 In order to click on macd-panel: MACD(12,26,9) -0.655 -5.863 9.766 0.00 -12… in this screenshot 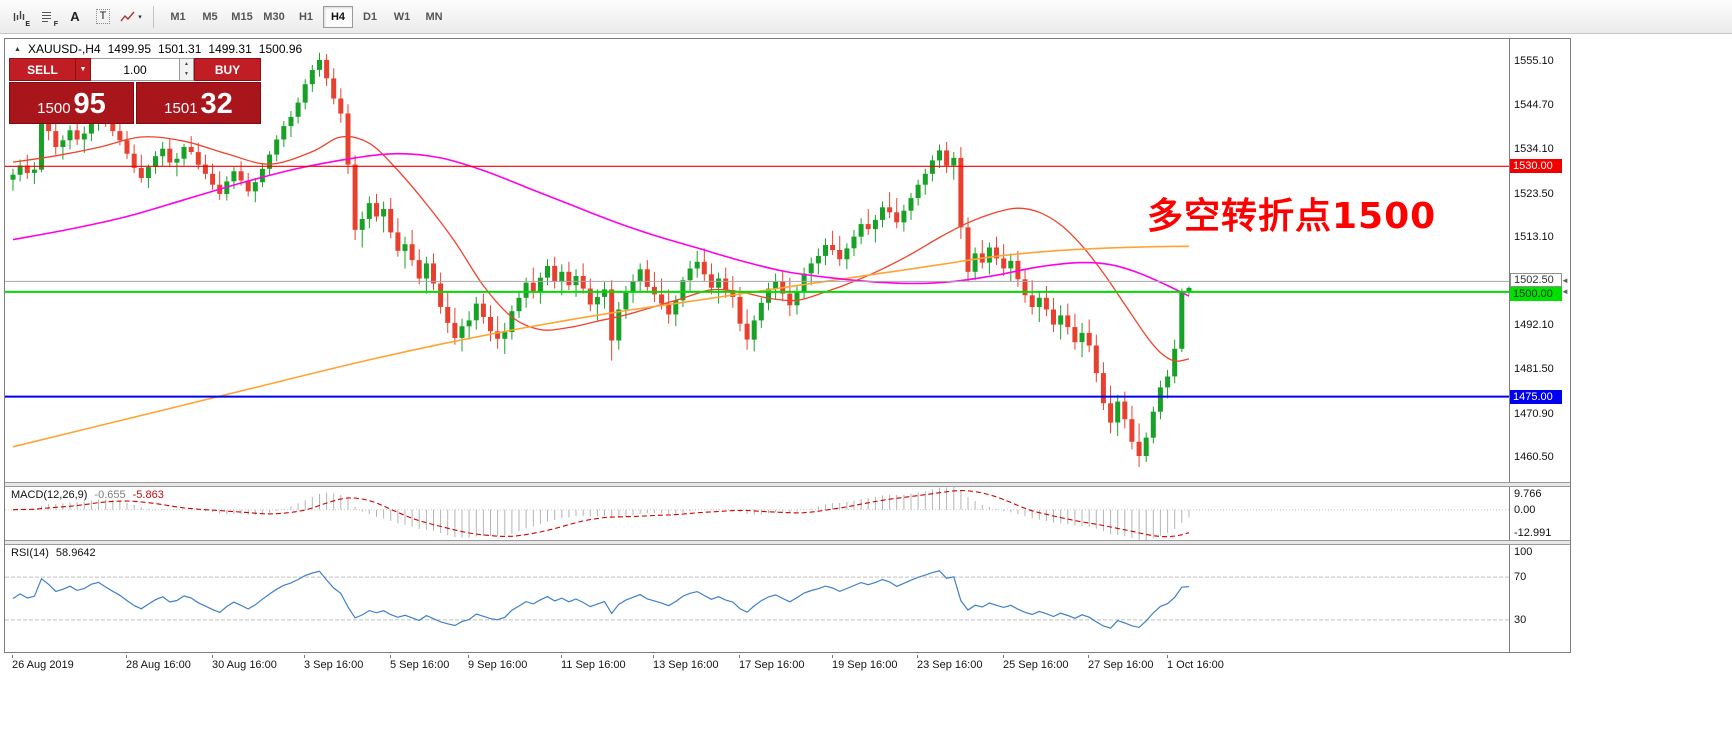, I will do `click(787, 513)`.